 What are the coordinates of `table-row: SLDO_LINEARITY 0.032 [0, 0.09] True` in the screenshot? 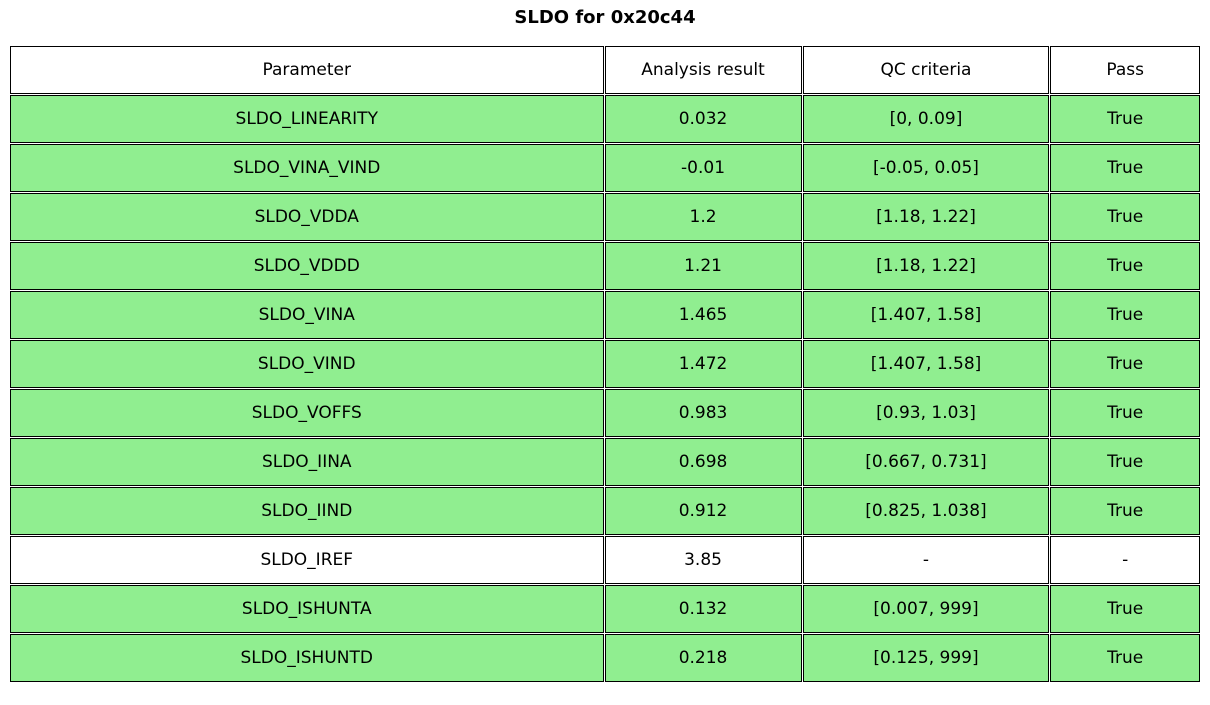 It's located at (605, 119).